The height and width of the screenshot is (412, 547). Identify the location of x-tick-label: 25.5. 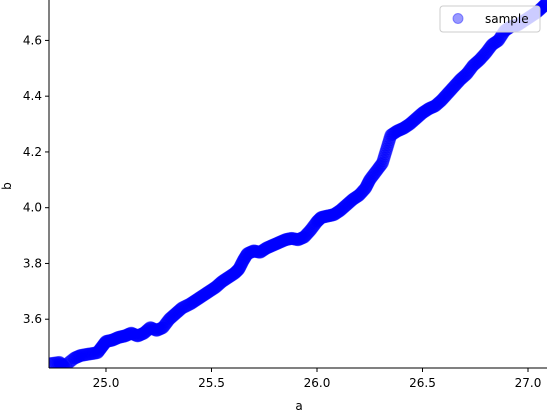
(211, 383).